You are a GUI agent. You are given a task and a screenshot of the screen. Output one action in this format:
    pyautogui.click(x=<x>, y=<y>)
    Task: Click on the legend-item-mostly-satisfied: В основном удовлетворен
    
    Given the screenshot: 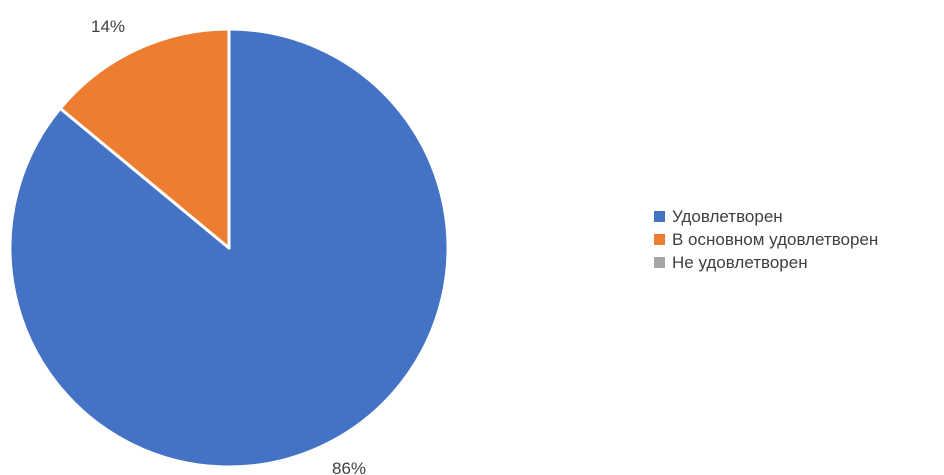 What is the action you would take?
    pyautogui.click(x=766, y=239)
    